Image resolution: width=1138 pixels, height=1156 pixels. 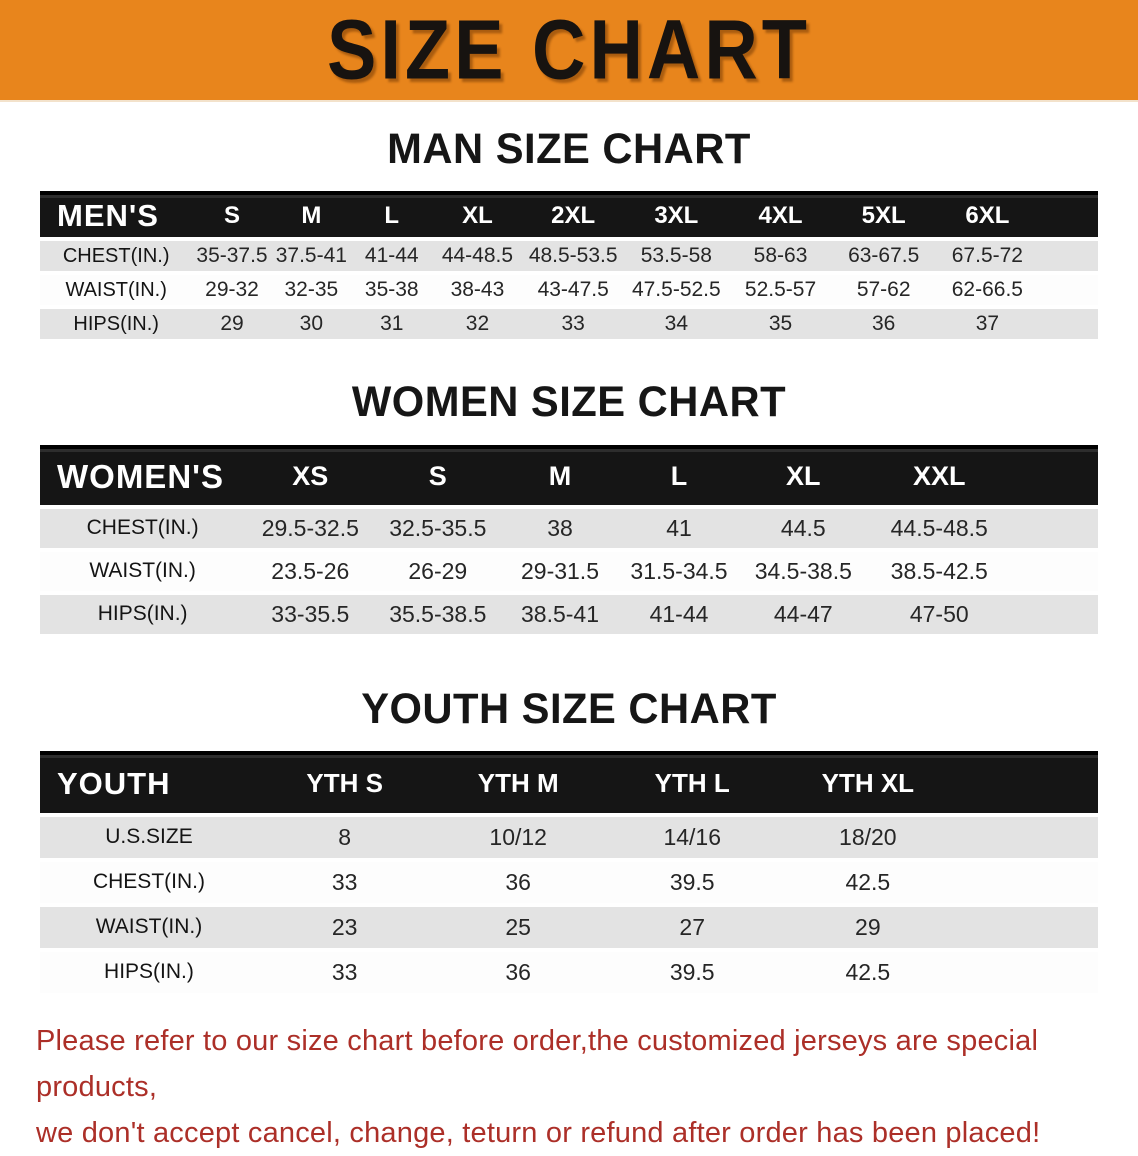 I want to click on table-header-row: MEN'S S M L XL 2XL 3XL 4XL 5XL 6XL, so click(x=569, y=217).